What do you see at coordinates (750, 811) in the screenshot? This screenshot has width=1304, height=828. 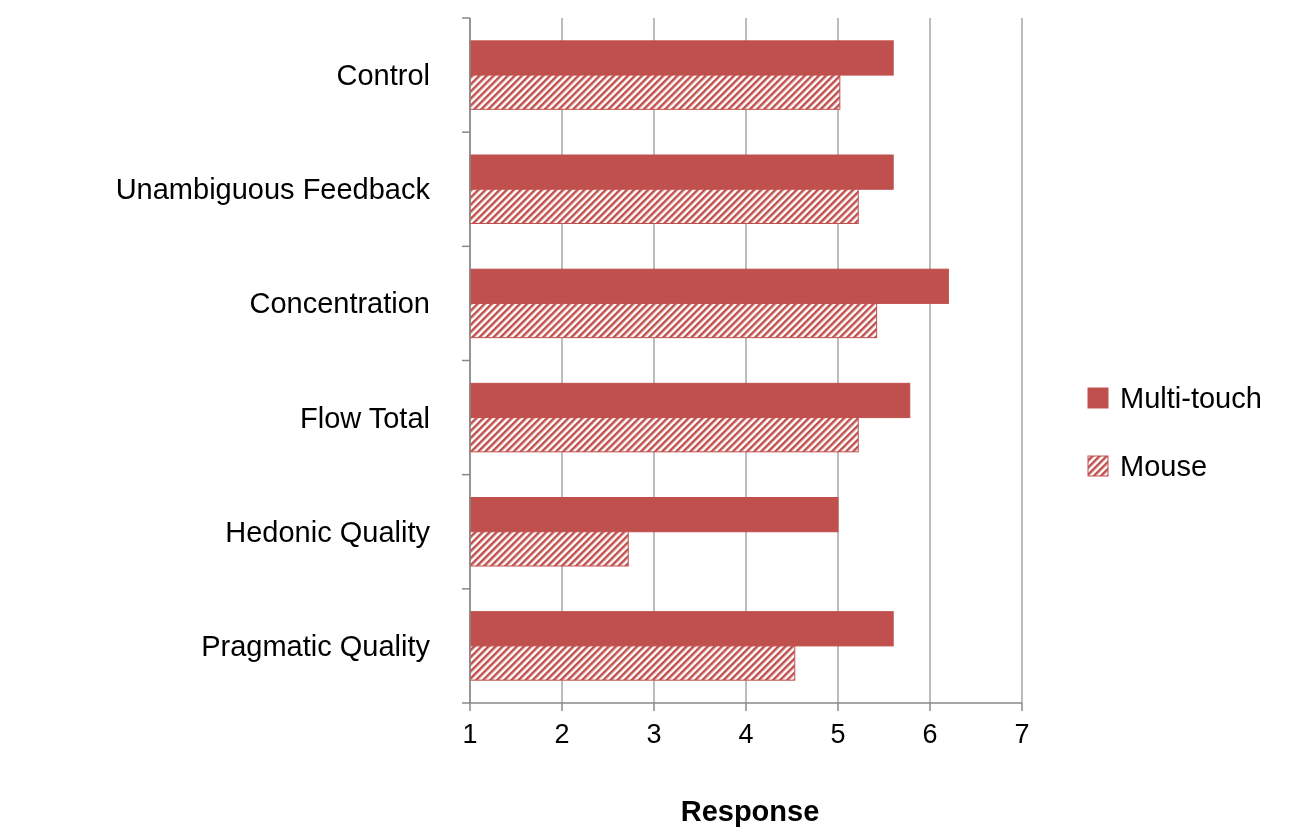 I see `x-axis-title: Response` at bounding box center [750, 811].